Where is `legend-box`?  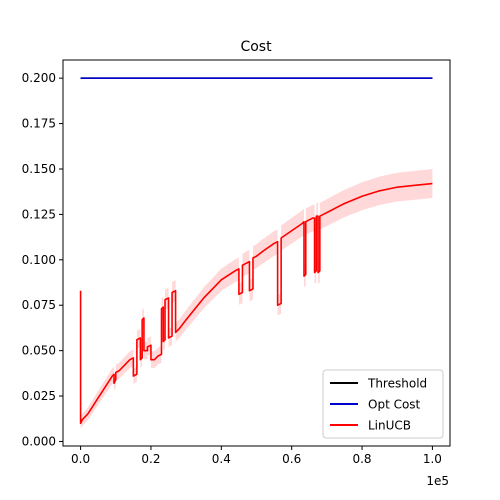 legend-box is located at coordinates (383, 404).